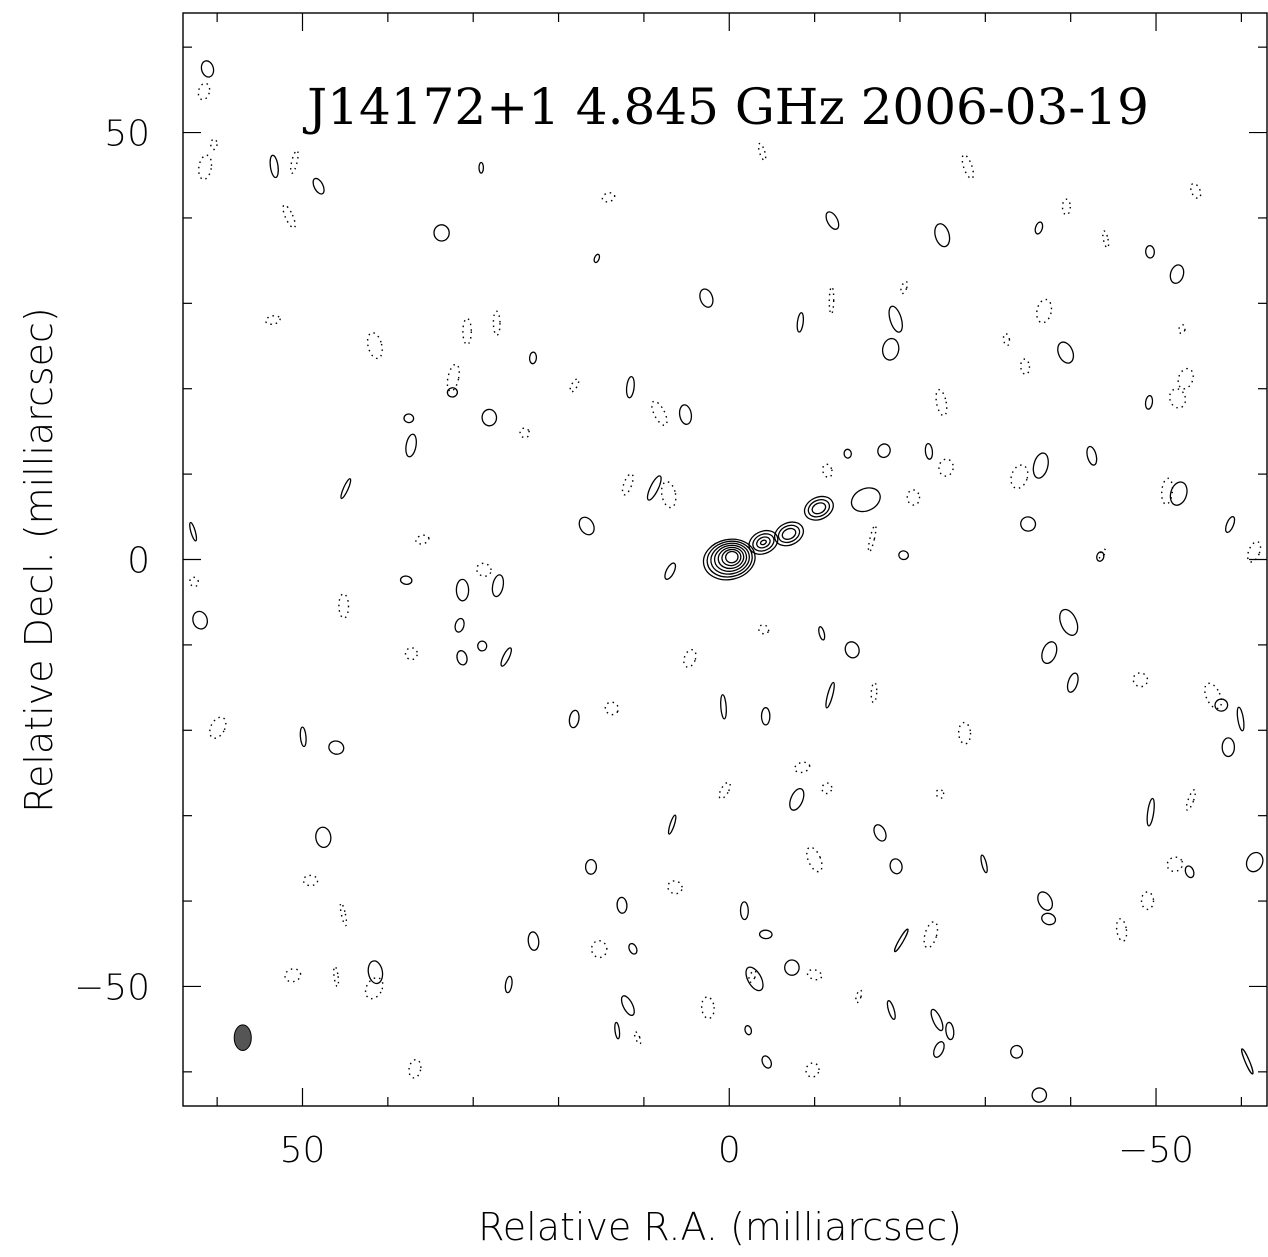  What do you see at coordinates (39, 560) in the screenshot?
I see `y-axis-title: Relative Decl. (milliarcsec)` at bounding box center [39, 560].